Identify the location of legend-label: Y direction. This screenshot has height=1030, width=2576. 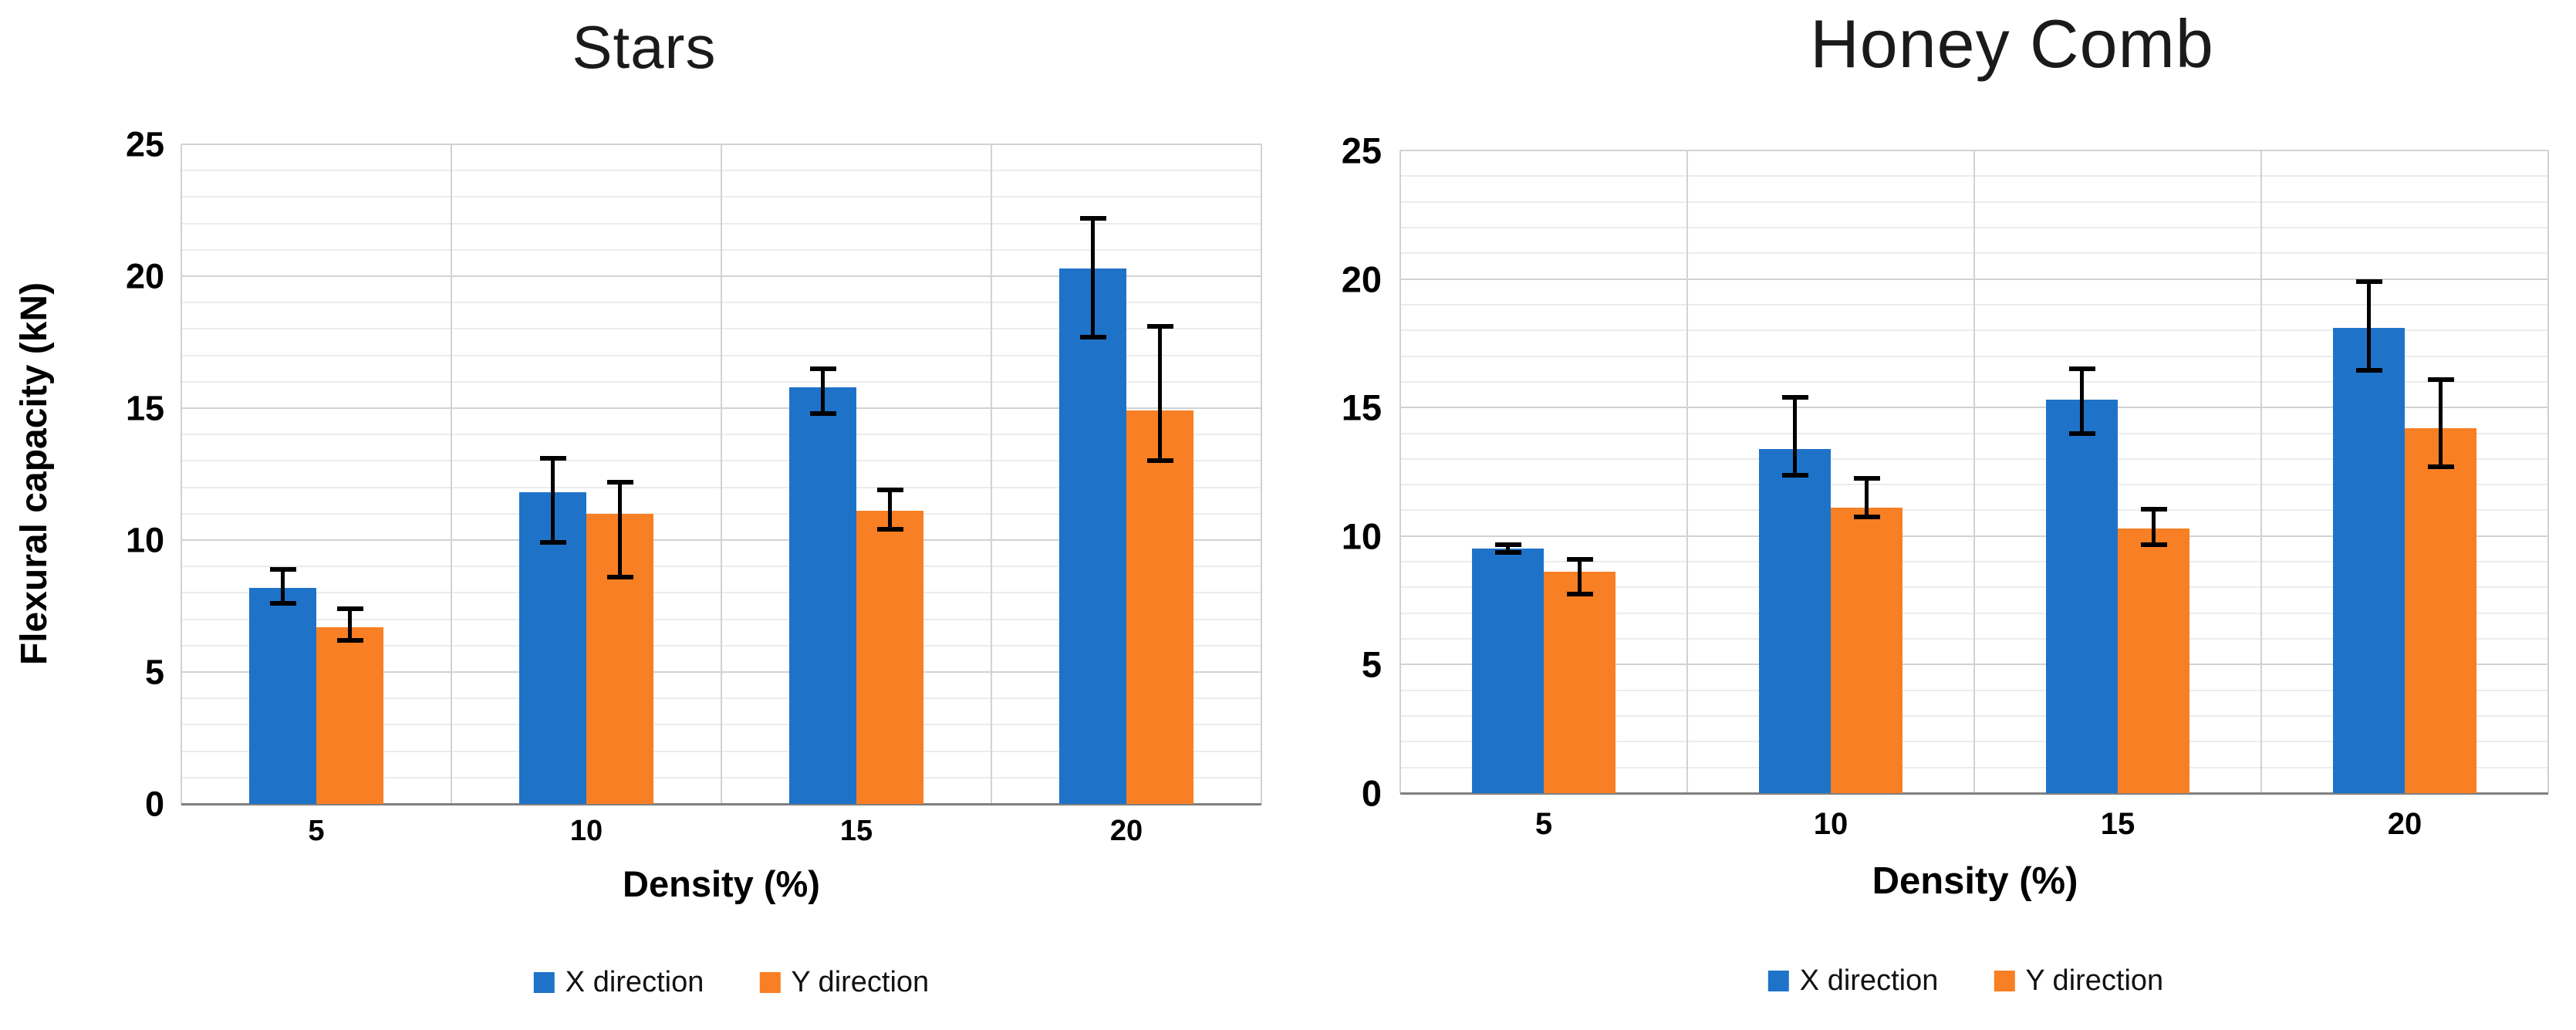
(861, 982).